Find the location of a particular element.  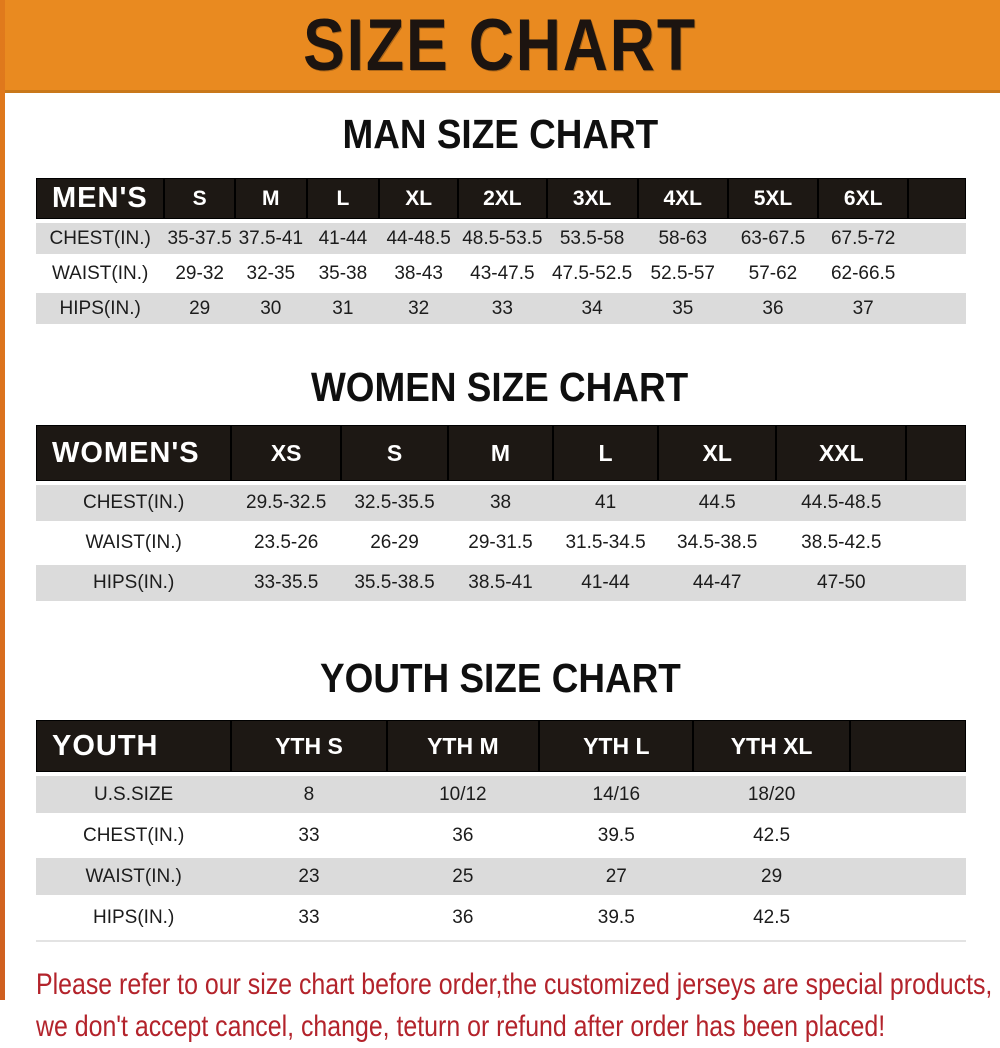

table-header-label: YOUTH is located at coordinates (134, 746).